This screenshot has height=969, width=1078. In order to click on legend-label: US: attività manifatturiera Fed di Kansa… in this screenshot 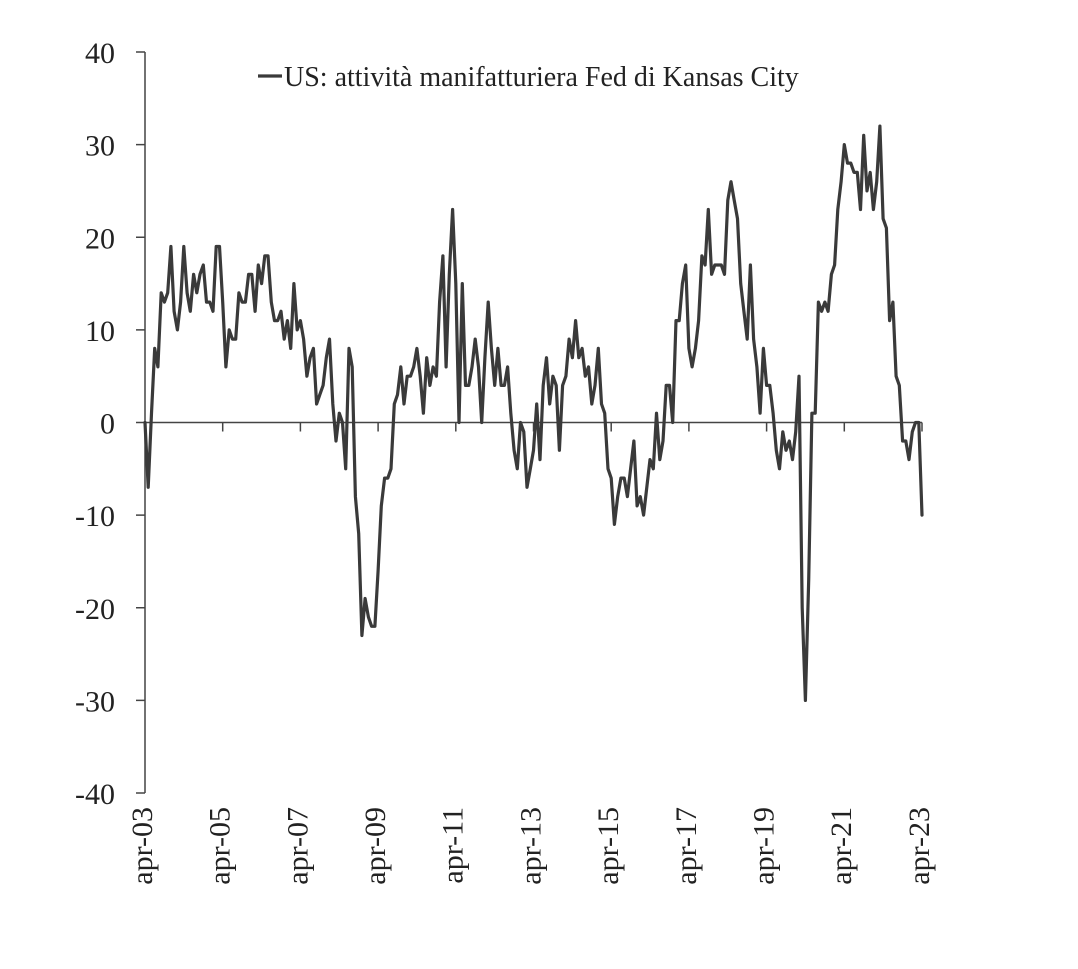, I will do `click(541, 77)`.